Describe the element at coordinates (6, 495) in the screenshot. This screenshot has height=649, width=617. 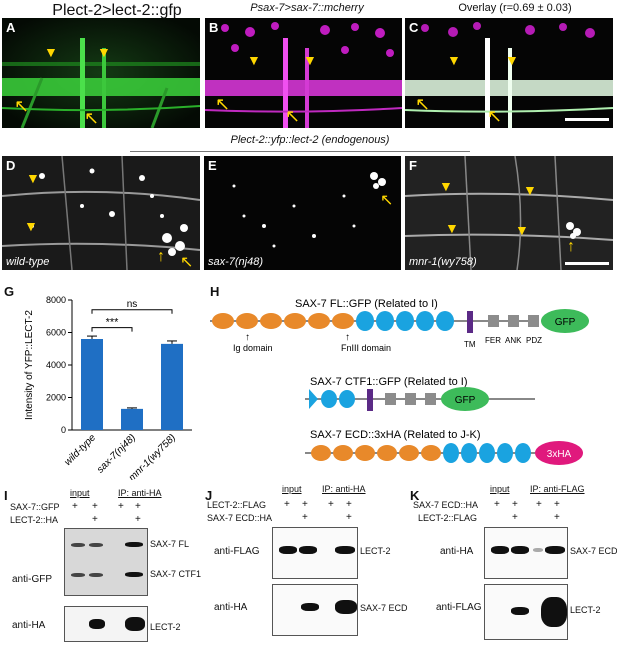
I see `panel-i-letter: I` at that location.